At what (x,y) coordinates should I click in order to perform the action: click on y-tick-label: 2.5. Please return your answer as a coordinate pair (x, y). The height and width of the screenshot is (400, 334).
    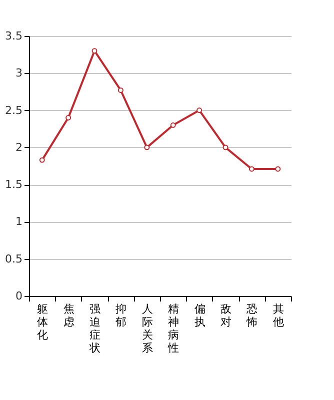
    Looking at the image, I should click on (13, 110).